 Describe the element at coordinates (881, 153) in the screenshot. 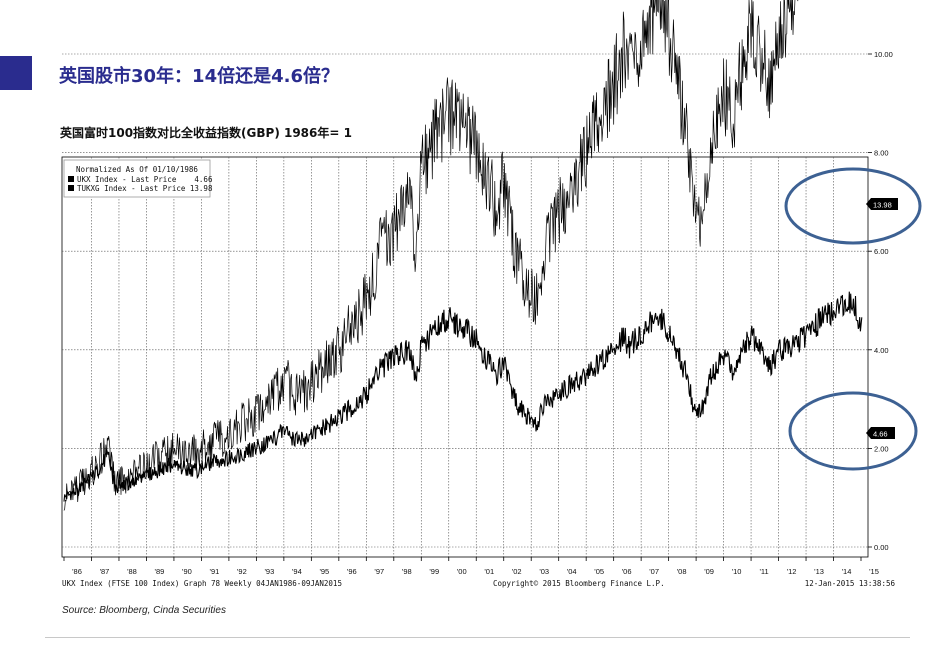

I see `y-tick-label: 8.00` at that location.